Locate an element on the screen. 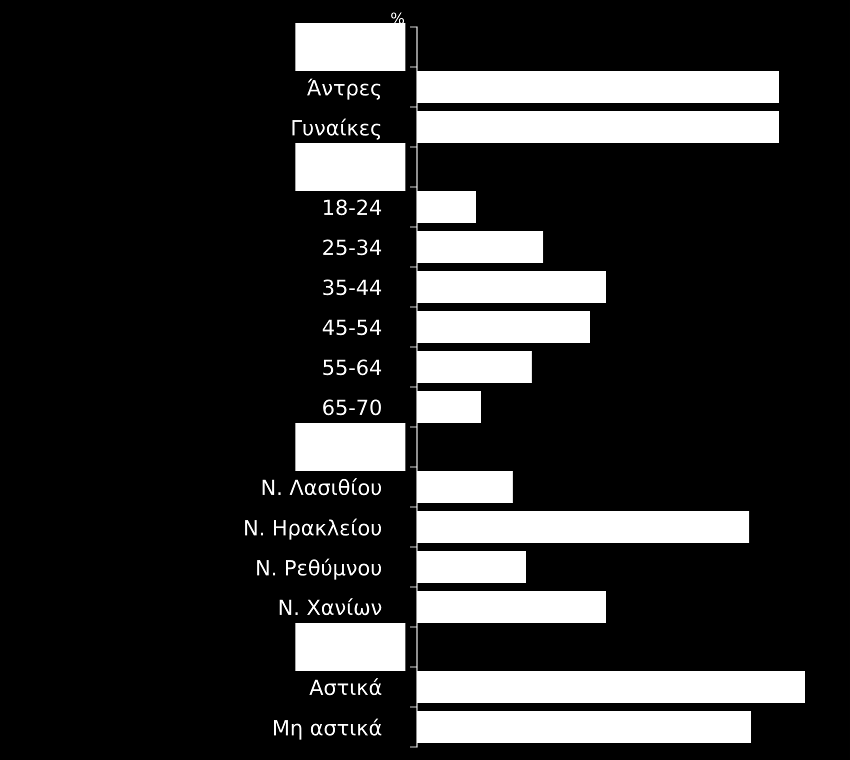 The width and height of the screenshot is (850, 760). y-tick-label: Αστικά is located at coordinates (345, 687).